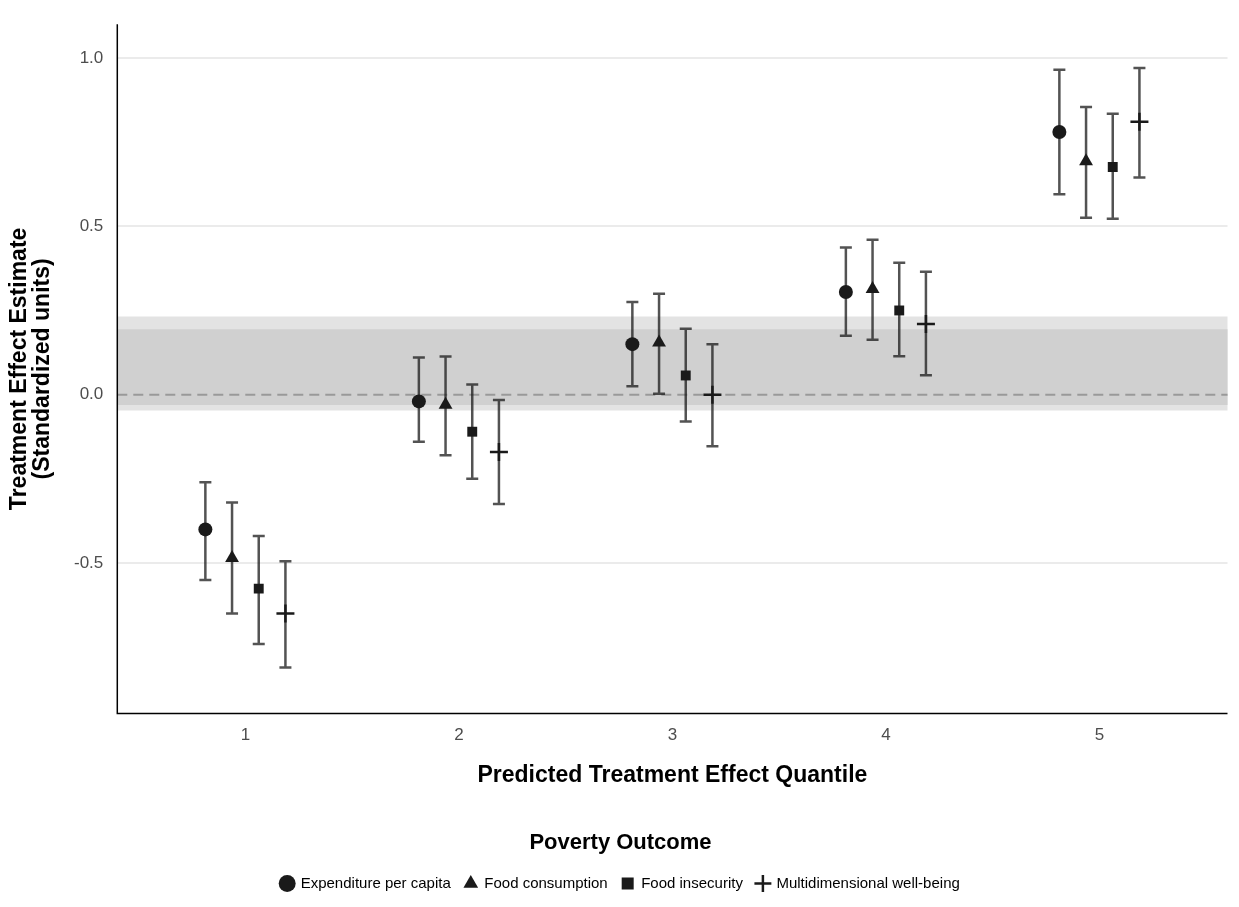 This screenshot has height=907, width=1239. I want to click on y-tick-label: 0.5, so click(91, 225).